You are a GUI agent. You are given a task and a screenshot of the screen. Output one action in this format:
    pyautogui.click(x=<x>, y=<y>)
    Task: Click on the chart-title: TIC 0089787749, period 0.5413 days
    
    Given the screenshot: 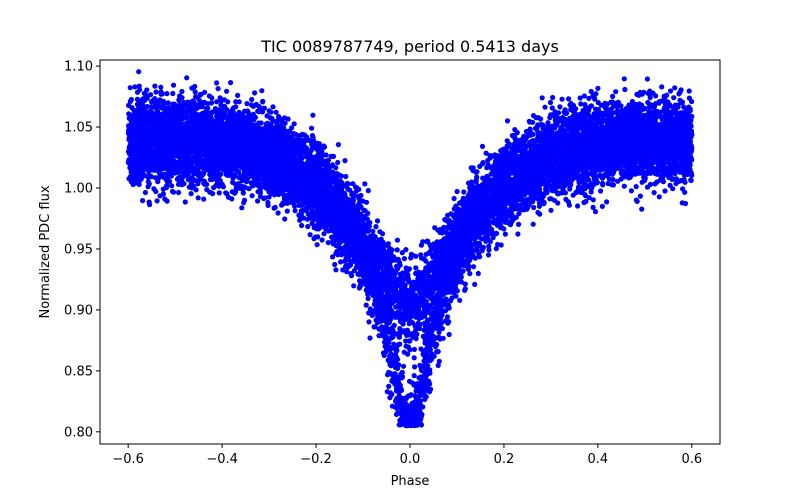 What is the action you would take?
    pyautogui.click(x=409, y=46)
    